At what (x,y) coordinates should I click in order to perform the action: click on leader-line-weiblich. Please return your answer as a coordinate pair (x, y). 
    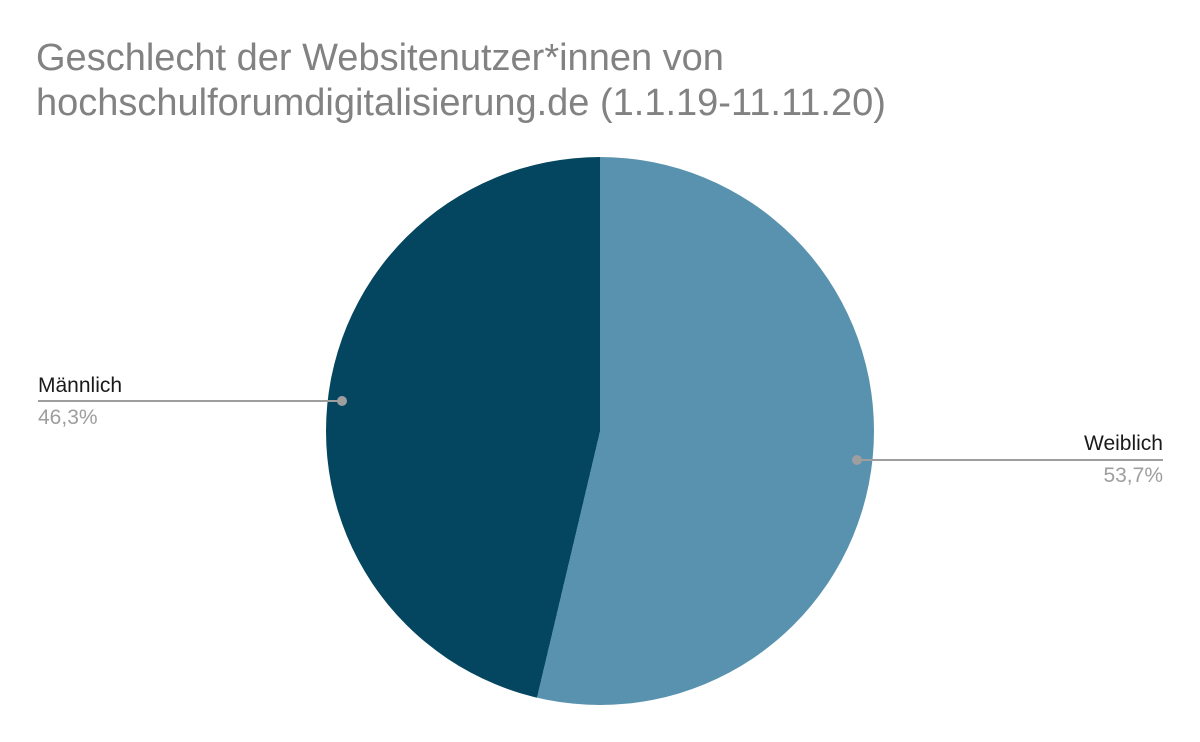
    Looking at the image, I should click on (1010, 460).